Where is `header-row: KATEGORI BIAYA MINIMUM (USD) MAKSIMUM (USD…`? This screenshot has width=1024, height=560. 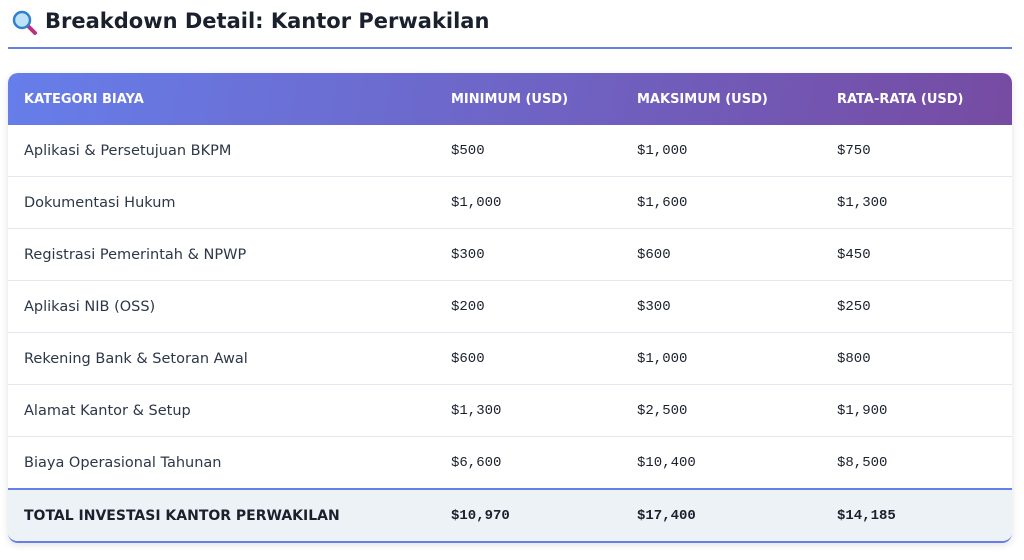 header-row: KATEGORI BIAYA MINIMUM (USD) MAKSIMUM (USD… is located at coordinates (510, 99).